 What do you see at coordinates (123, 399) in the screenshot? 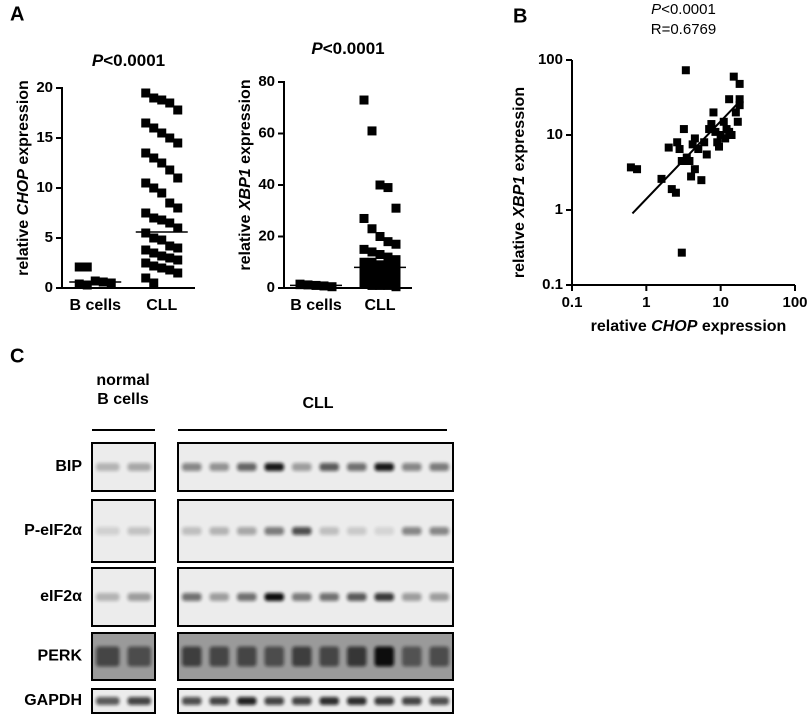
I see `group-label: B cells` at bounding box center [123, 399].